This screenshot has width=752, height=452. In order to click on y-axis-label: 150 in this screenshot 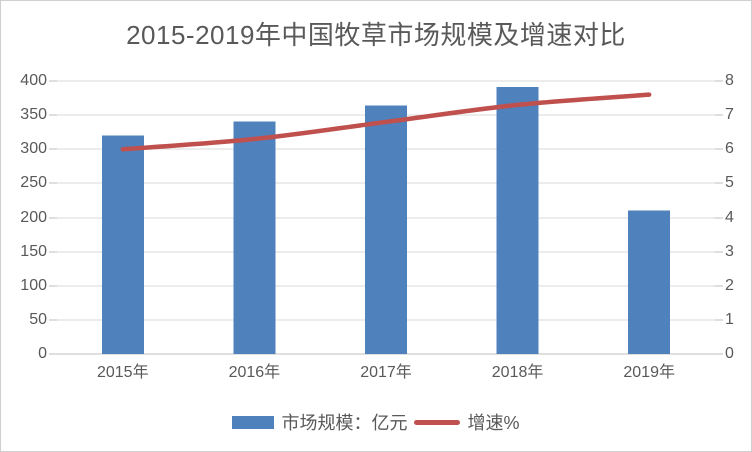, I will do `click(33, 251)`.